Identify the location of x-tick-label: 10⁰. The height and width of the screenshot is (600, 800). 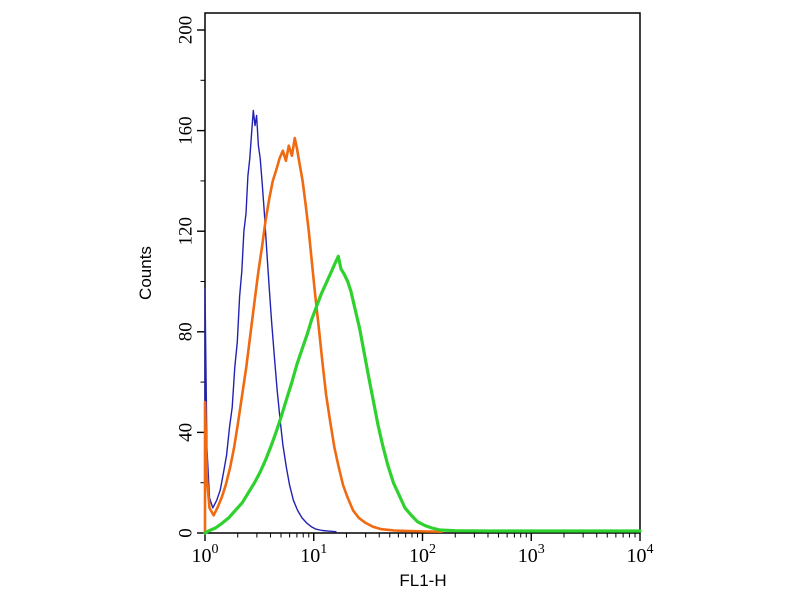
(205, 554).